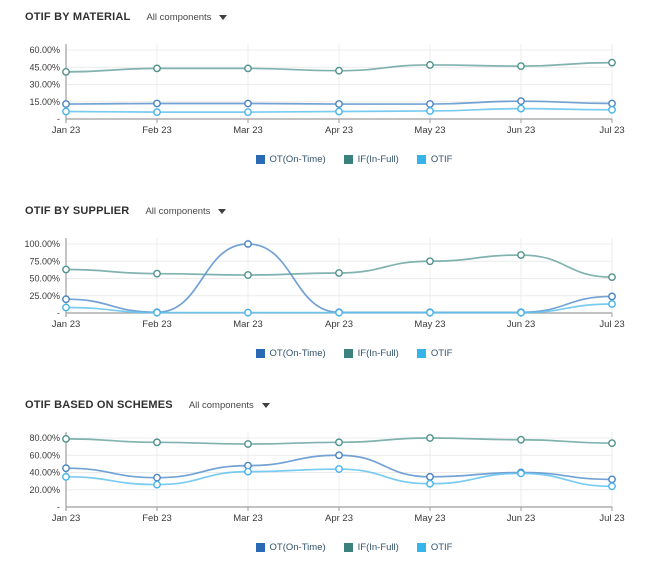 This screenshot has width=645, height=581. I want to click on svg-text: 100.00%, so click(42, 244).